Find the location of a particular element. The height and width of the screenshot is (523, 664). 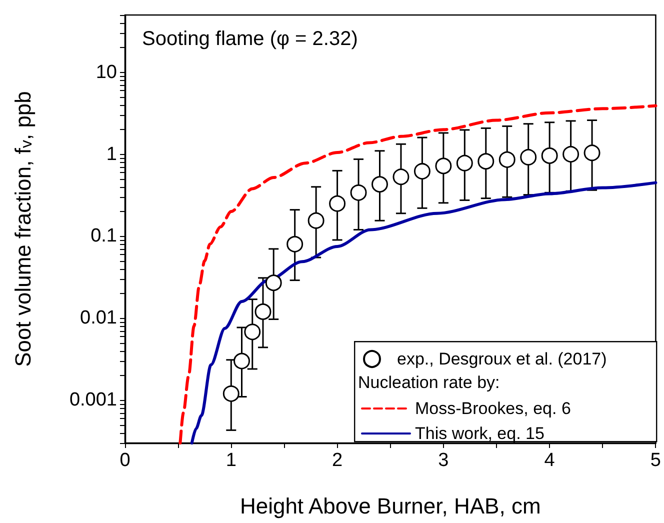

x-tick-label: 1 is located at coordinates (231, 460).